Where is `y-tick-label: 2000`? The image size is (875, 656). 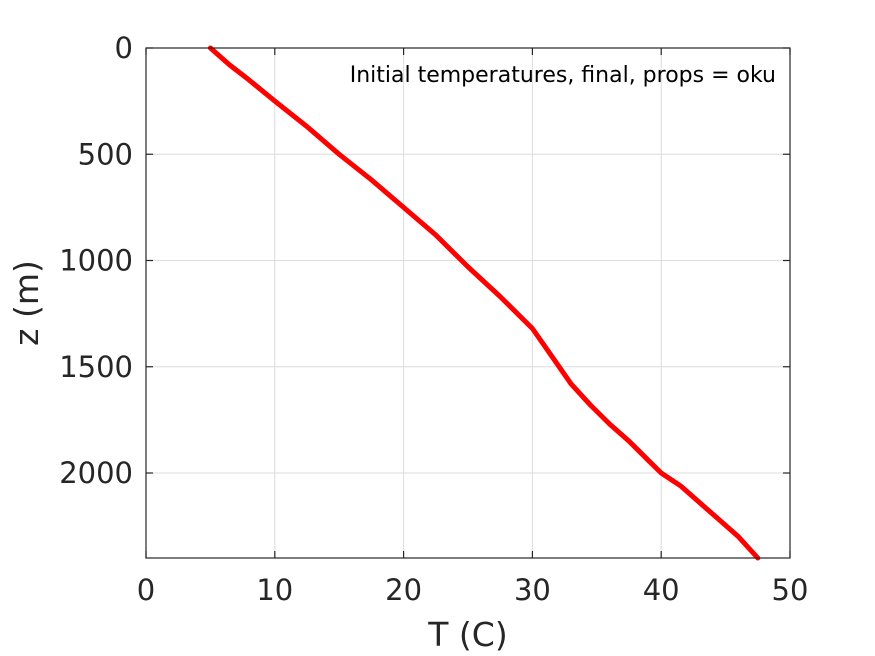 y-tick-label: 2000 is located at coordinates (96, 473).